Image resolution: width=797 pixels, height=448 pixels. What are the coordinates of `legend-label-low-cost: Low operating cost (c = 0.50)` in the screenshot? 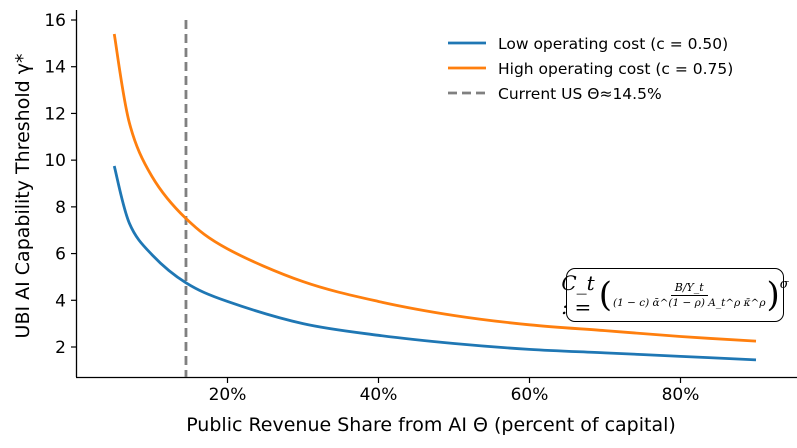 It's located at (613, 44).